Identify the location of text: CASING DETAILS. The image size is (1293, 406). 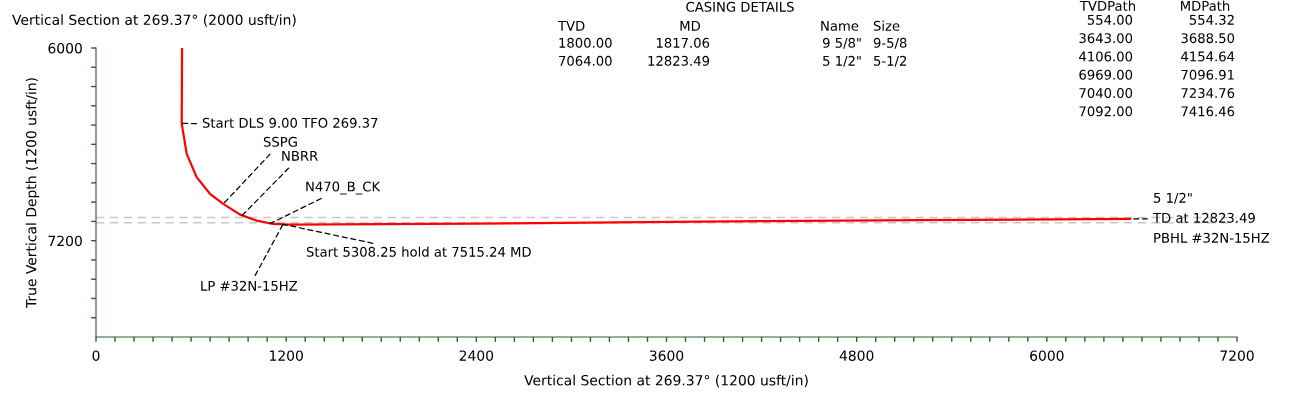
(740, 6).